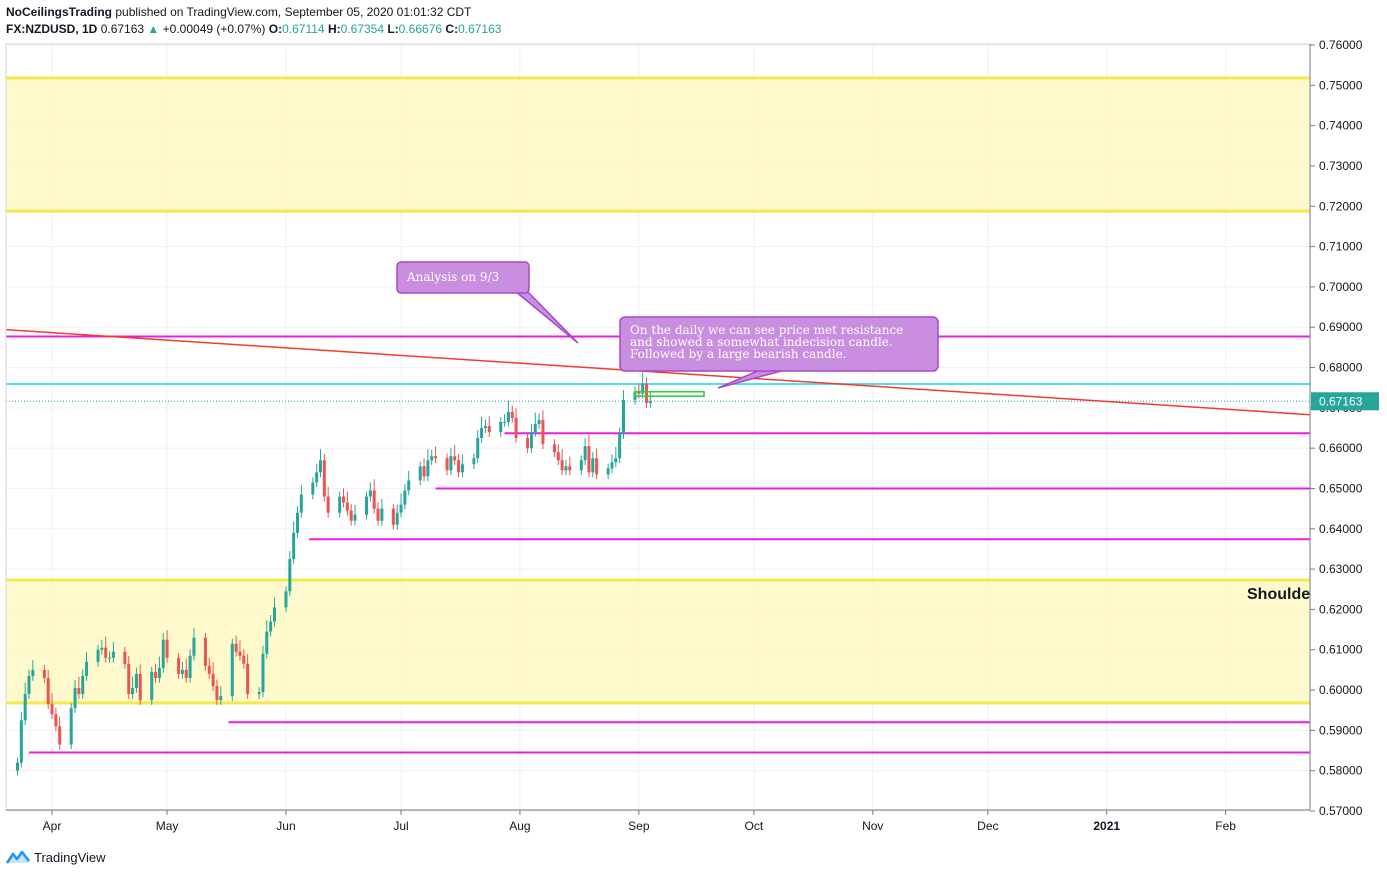  Describe the element at coordinates (52, 29) in the screenshot. I see `symbol-label: FX:NZDUSD, 1D` at that location.